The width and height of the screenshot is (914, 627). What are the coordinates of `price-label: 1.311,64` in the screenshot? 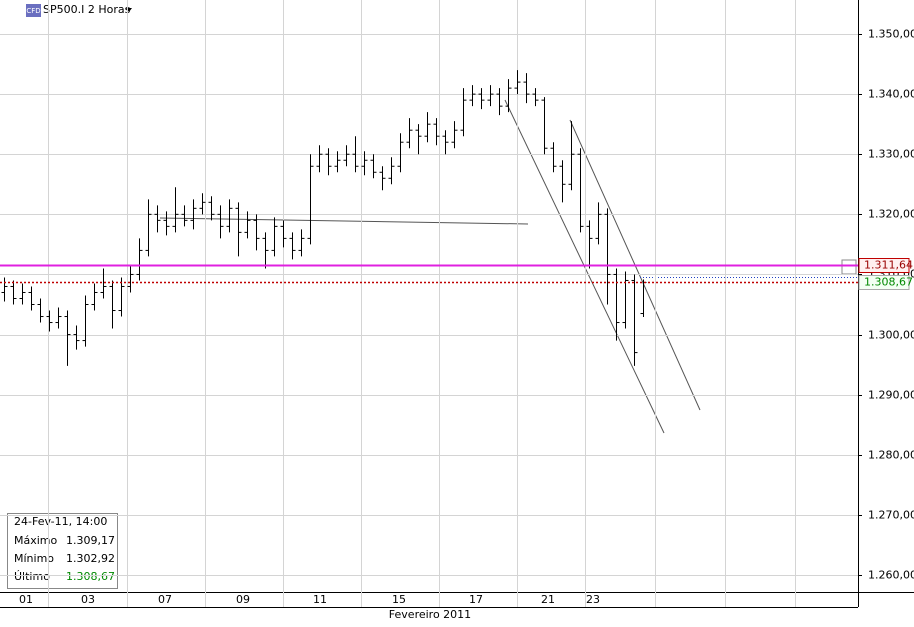 It's located at (888, 265).